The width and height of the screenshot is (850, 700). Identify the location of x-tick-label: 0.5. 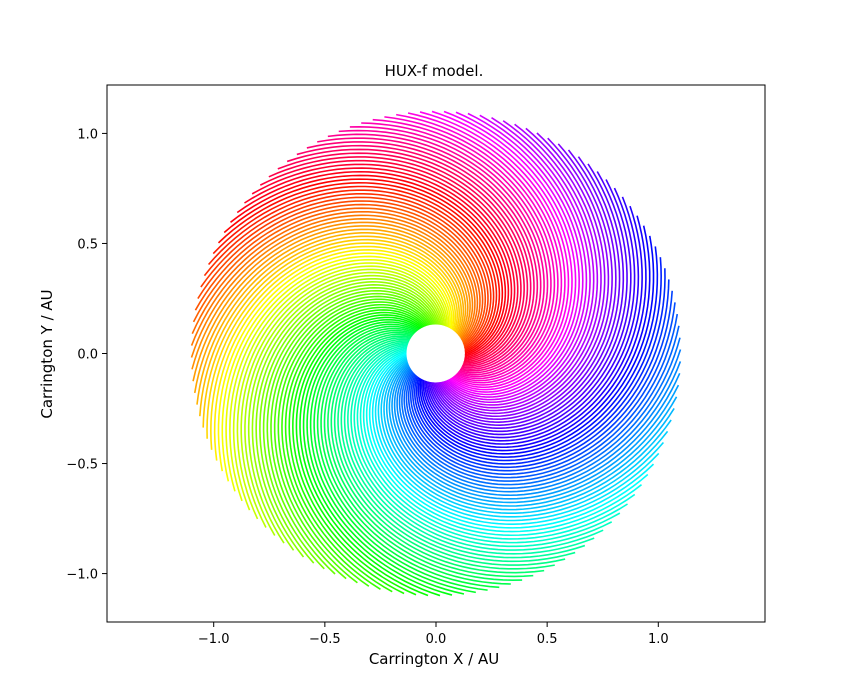
(547, 639).